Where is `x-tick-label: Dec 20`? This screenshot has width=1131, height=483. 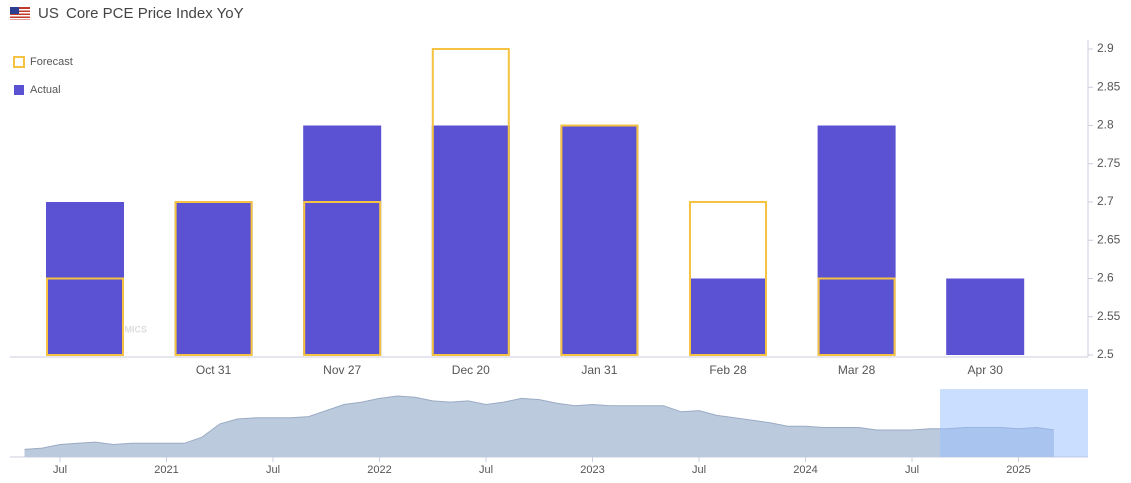
x-tick-label: Dec 20 is located at coordinates (471, 370).